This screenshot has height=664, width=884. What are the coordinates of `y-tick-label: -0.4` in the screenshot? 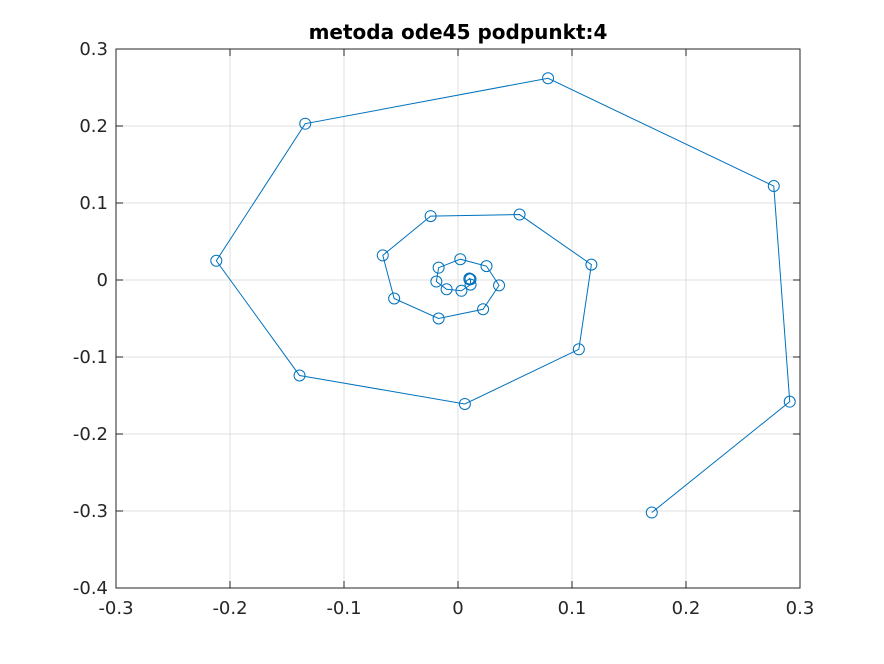 It's located at (90, 588).